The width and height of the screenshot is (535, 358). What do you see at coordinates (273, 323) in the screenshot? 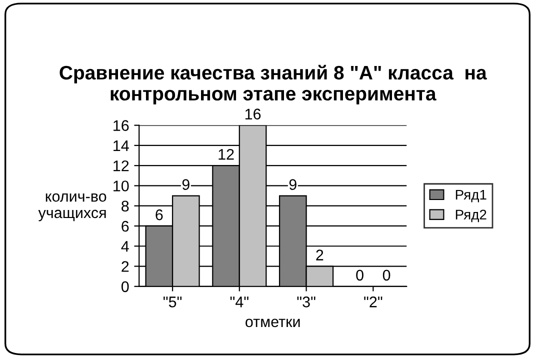
I see `x-axis-title: отметки` at bounding box center [273, 323].